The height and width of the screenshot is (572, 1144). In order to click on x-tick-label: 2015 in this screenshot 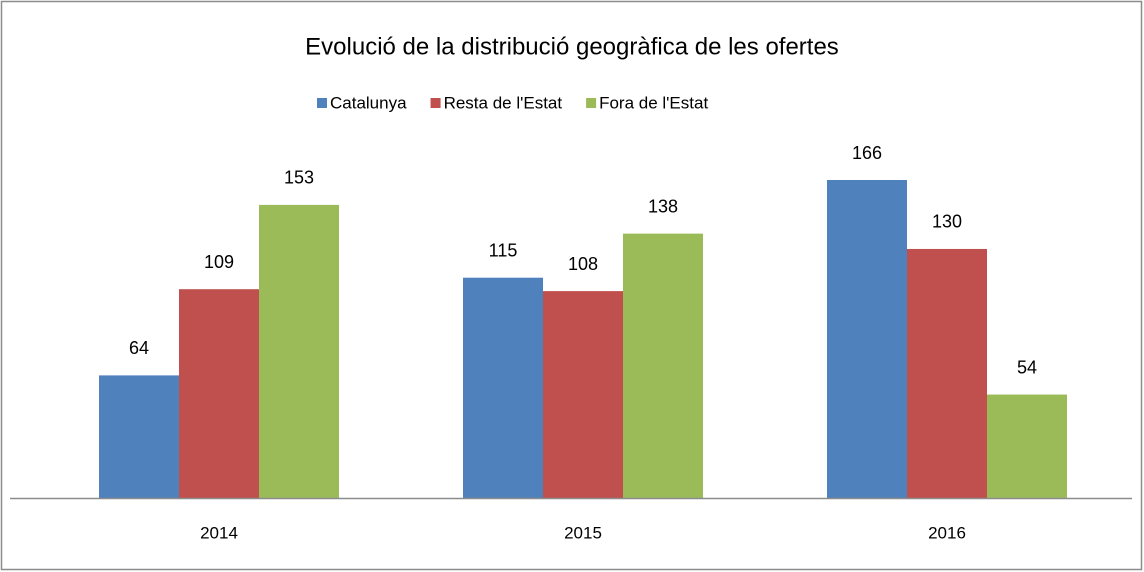, I will do `click(583, 532)`.